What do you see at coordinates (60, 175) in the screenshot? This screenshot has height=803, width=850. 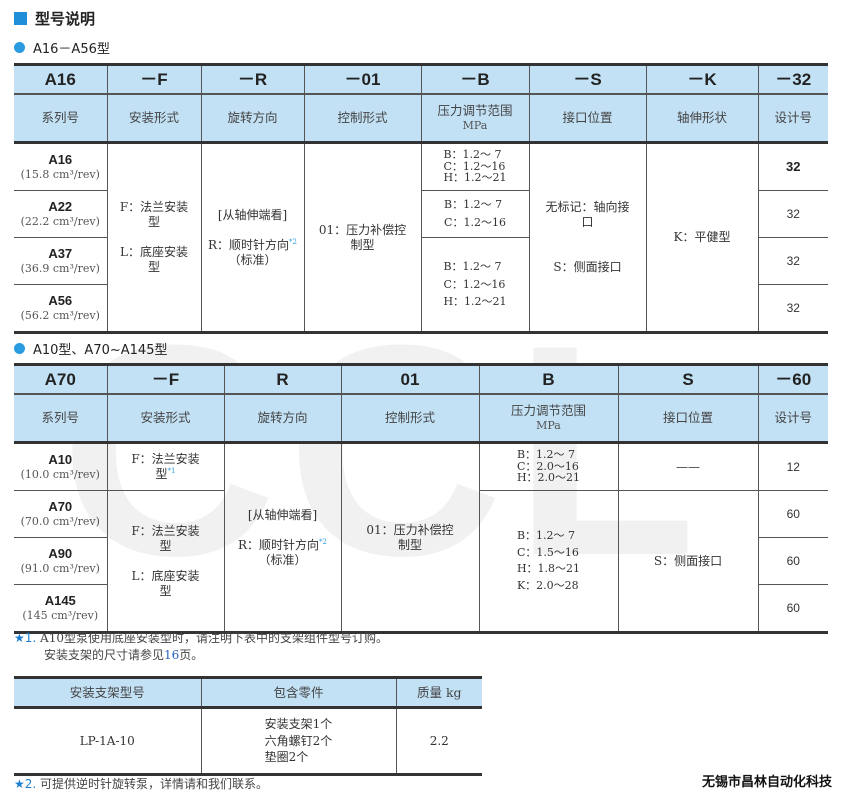 I see `series-displacement: (15.8 cm³/rev)` at bounding box center [60, 175].